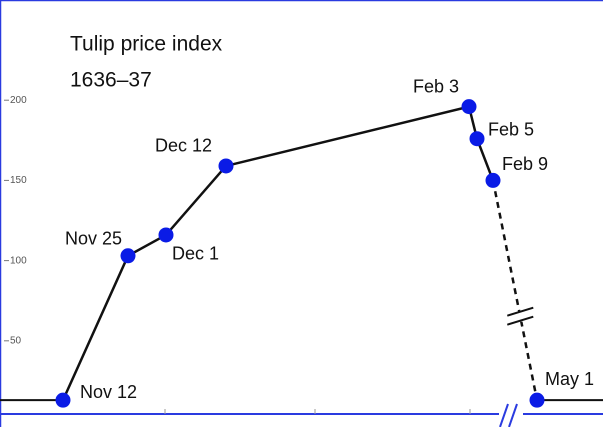 Image resolution: width=603 pixels, height=432 pixels. I want to click on y-tick-label: 150, so click(18, 180).